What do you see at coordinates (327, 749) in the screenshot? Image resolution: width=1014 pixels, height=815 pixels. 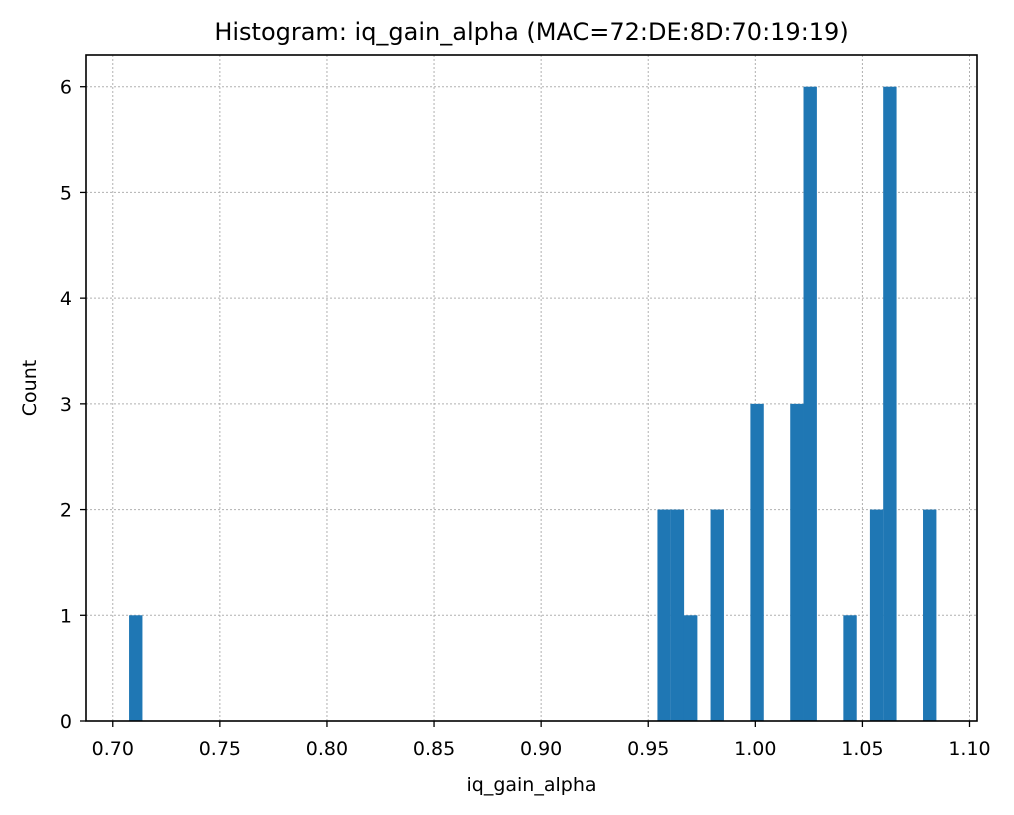 I see `x-tick-label: 0.80` at bounding box center [327, 749].